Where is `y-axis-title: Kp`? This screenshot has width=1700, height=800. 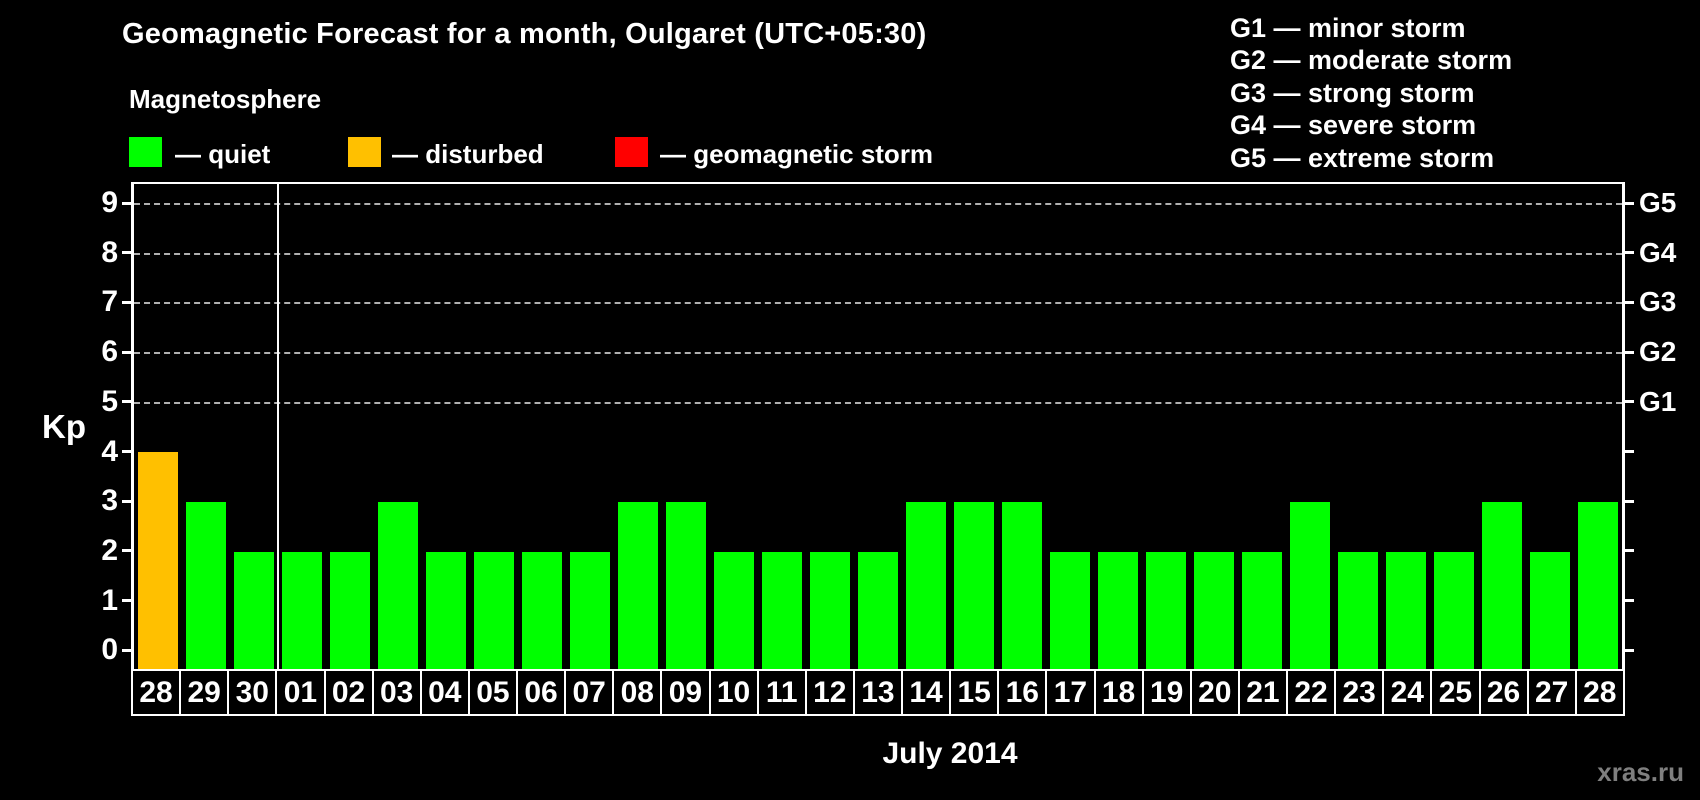
y-axis-title: Kp is located at coordinates (64, 426).